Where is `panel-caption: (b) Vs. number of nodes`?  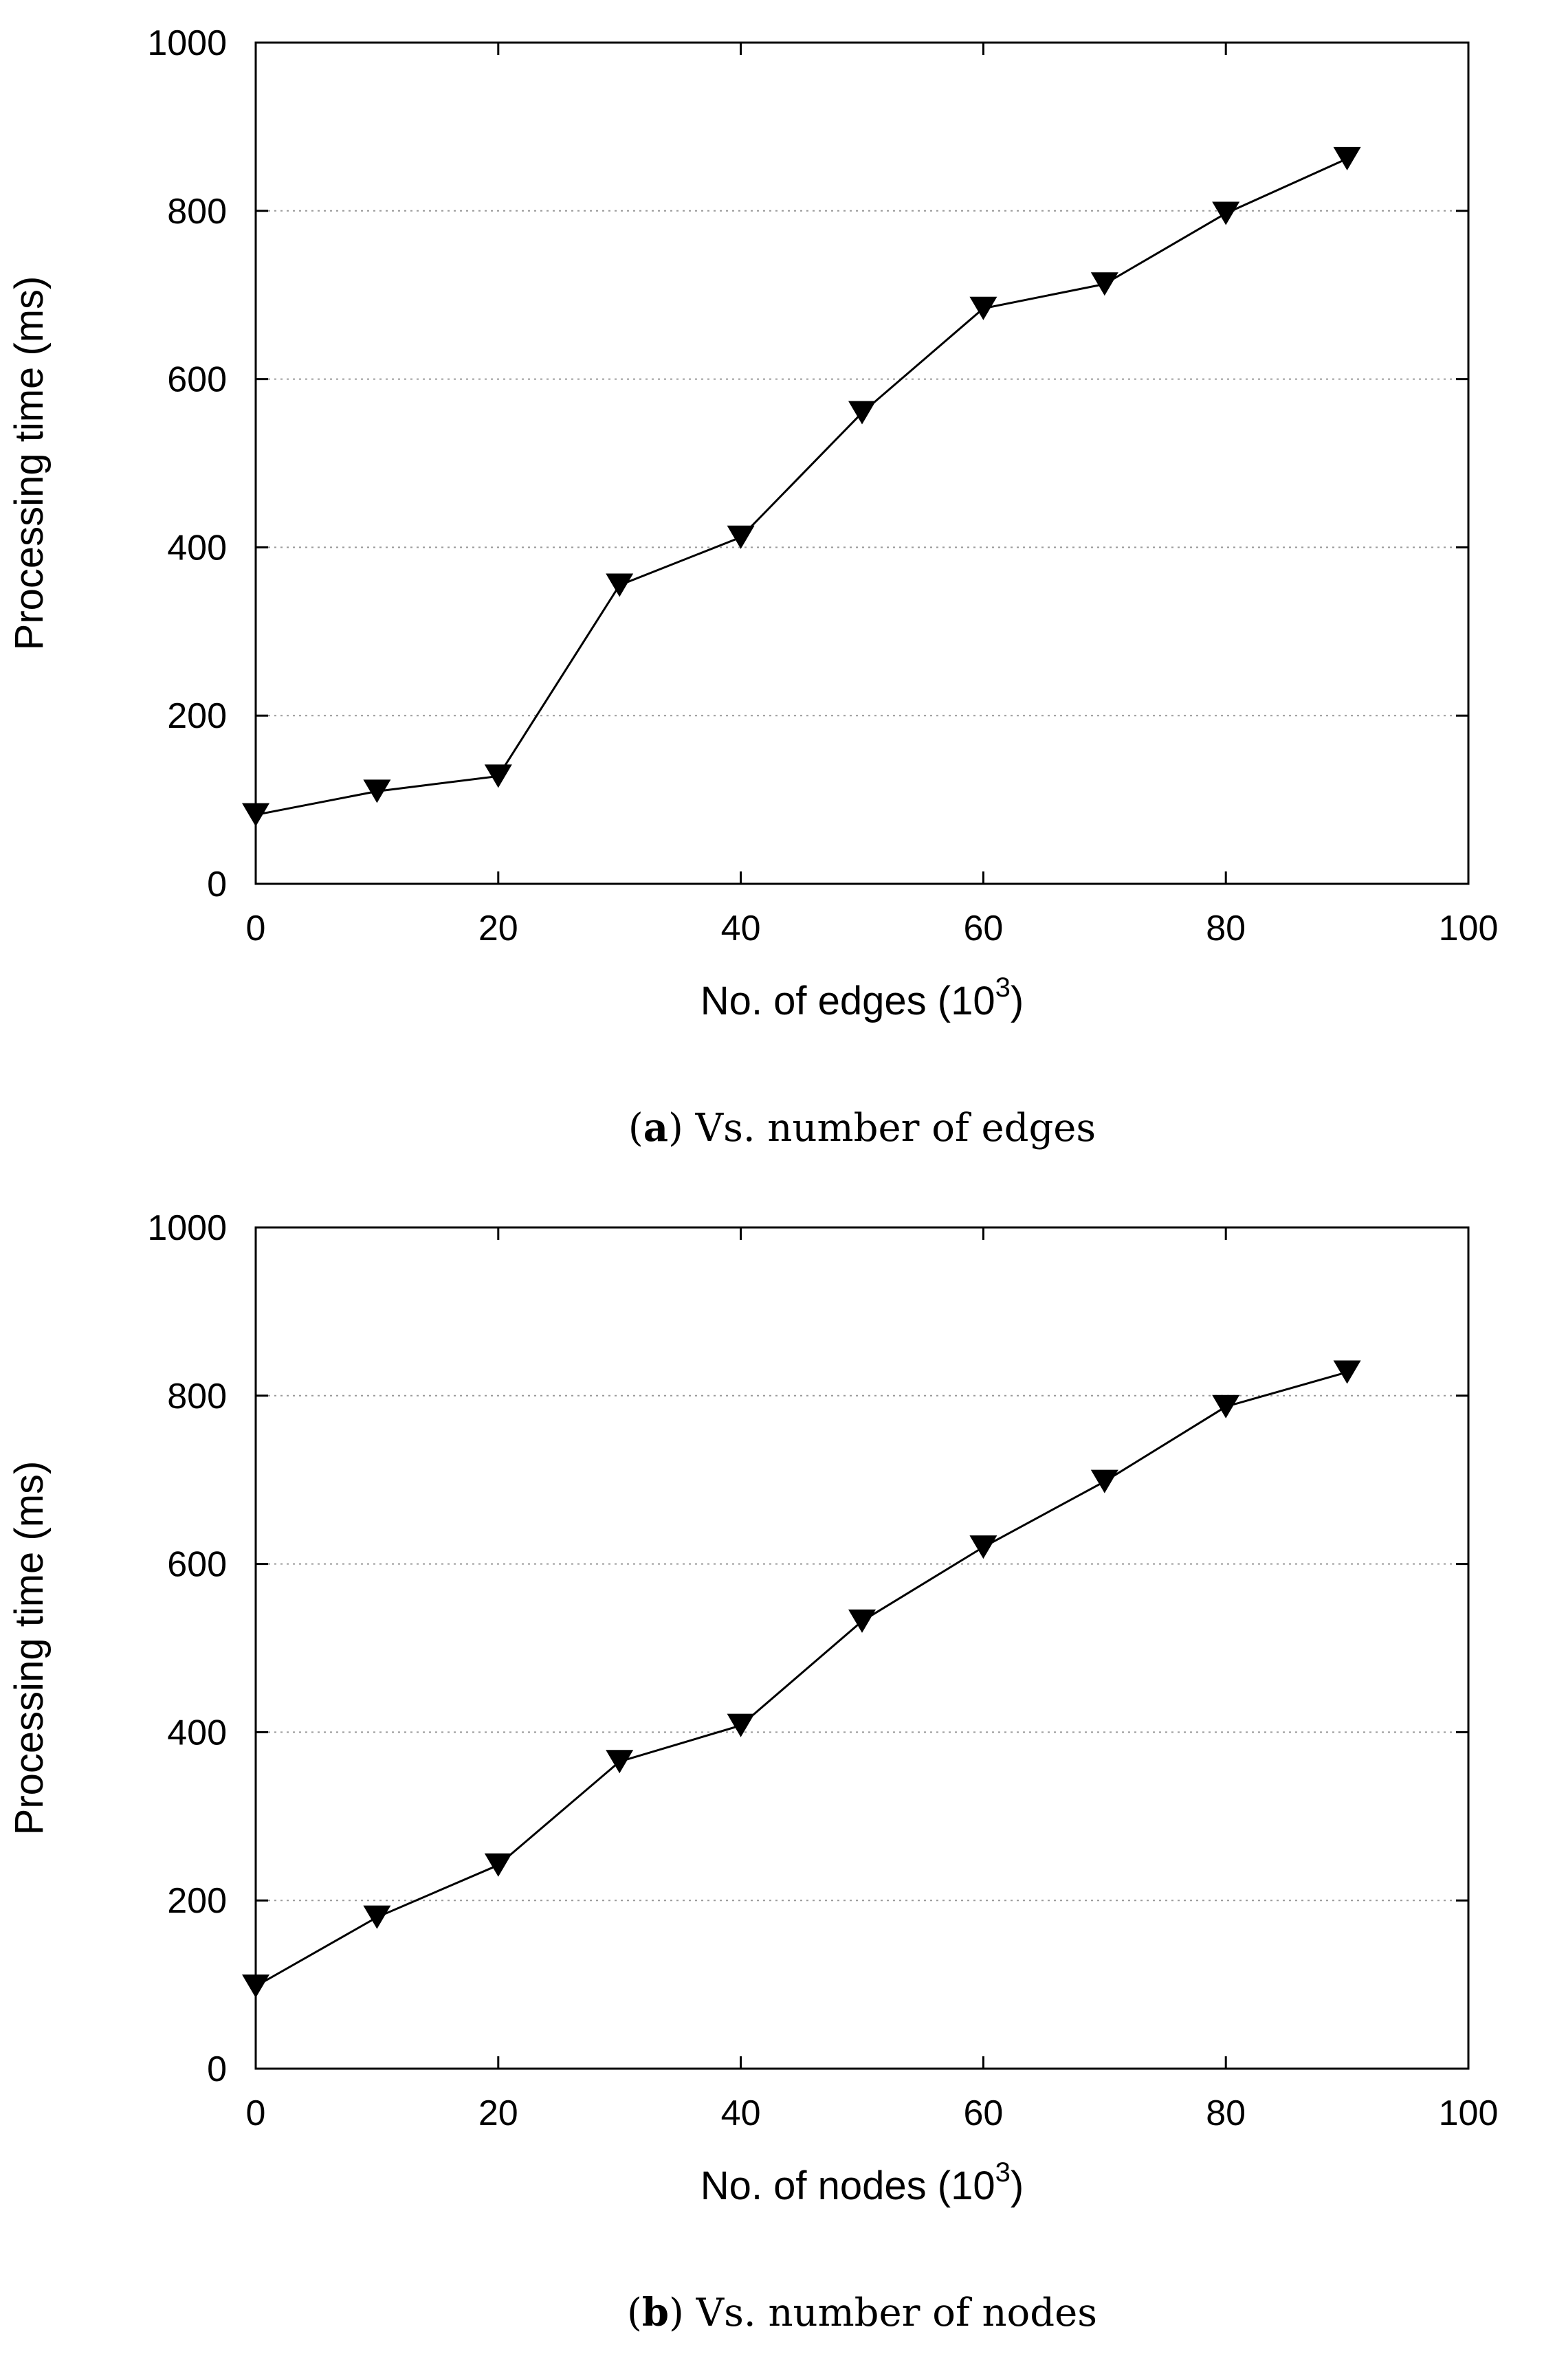
panel-caption: (b) Vs. number of nodes is located at coordinates (862, 2312).